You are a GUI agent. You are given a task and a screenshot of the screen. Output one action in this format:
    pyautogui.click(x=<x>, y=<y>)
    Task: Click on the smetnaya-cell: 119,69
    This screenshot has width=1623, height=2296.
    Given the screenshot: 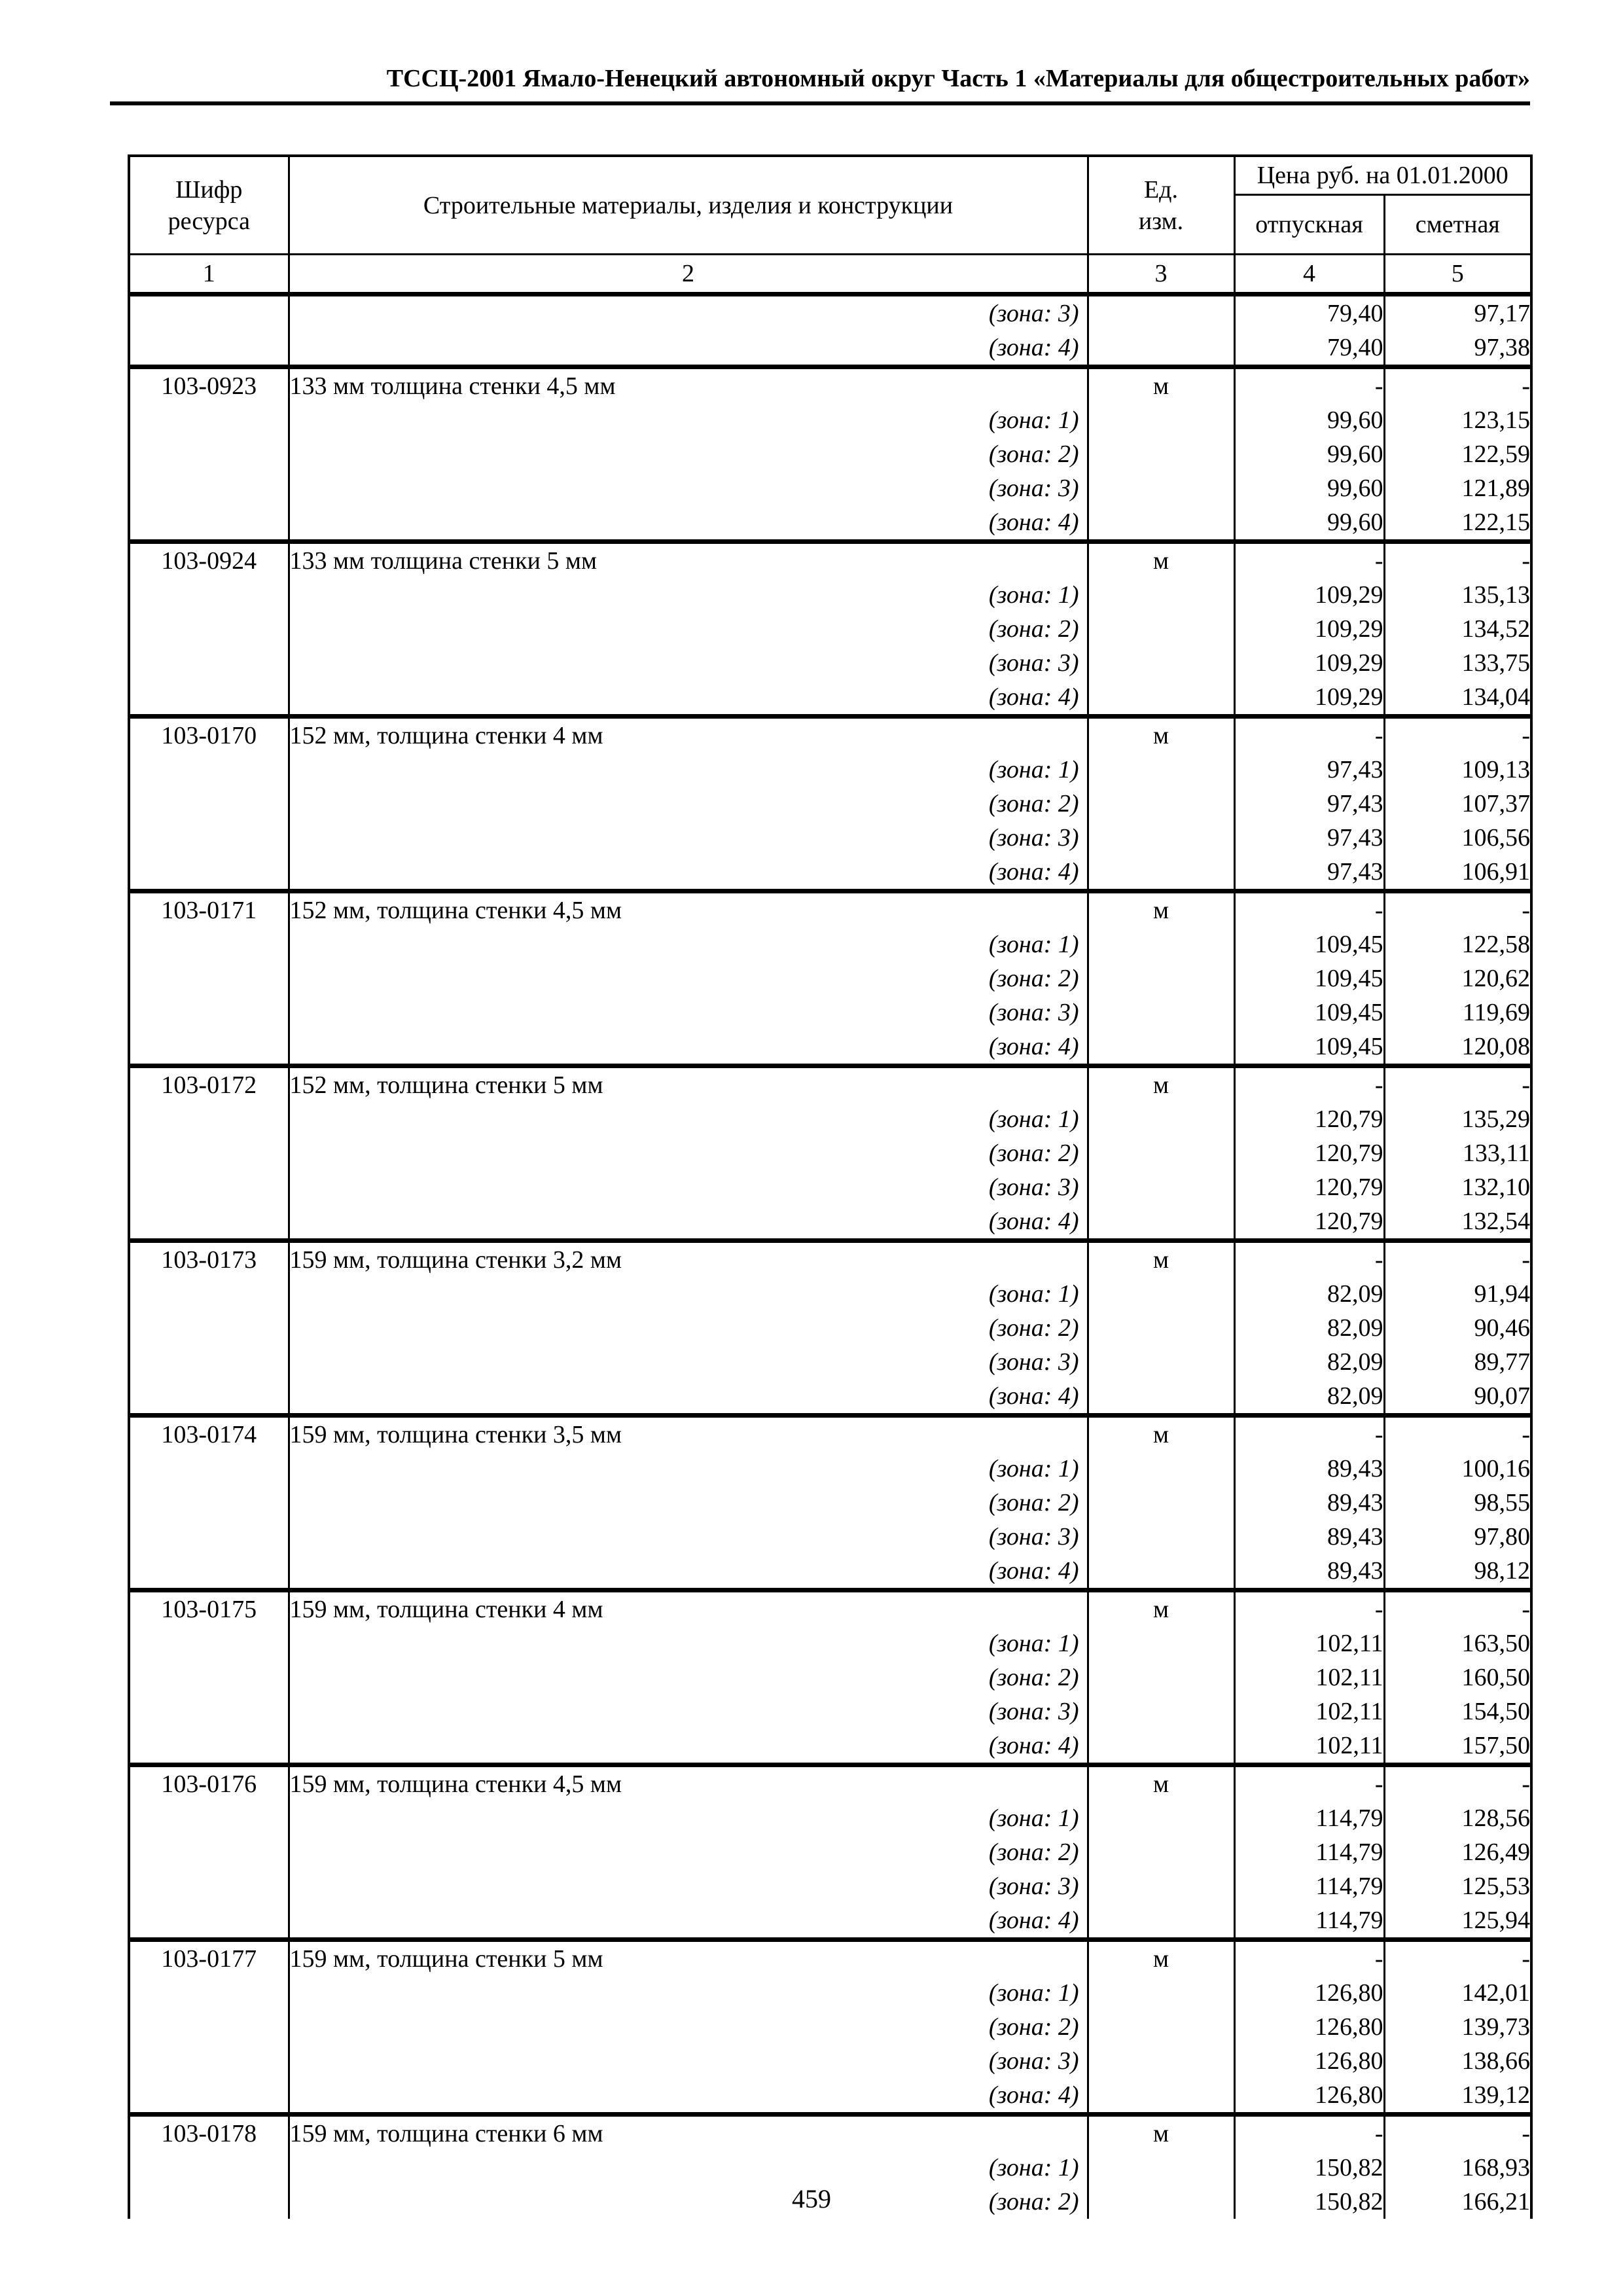 What is the action you would take?
    pyautogui.click(x=1458, y=1013)
    